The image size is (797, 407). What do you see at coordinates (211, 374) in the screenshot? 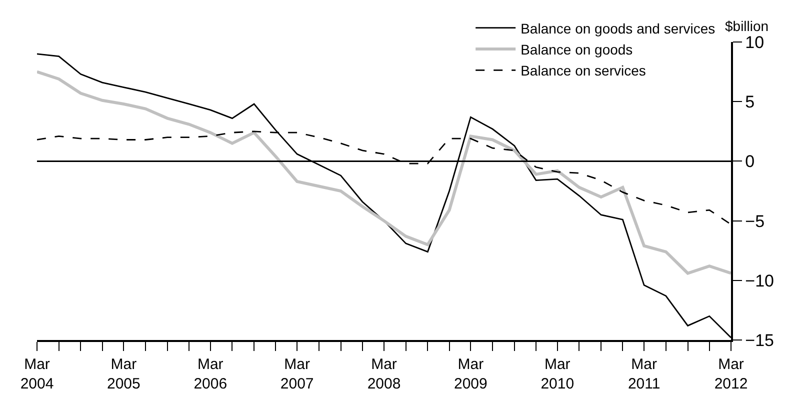
I see `x-tick-label: Mar 2006` at bounding box center [211, 374].